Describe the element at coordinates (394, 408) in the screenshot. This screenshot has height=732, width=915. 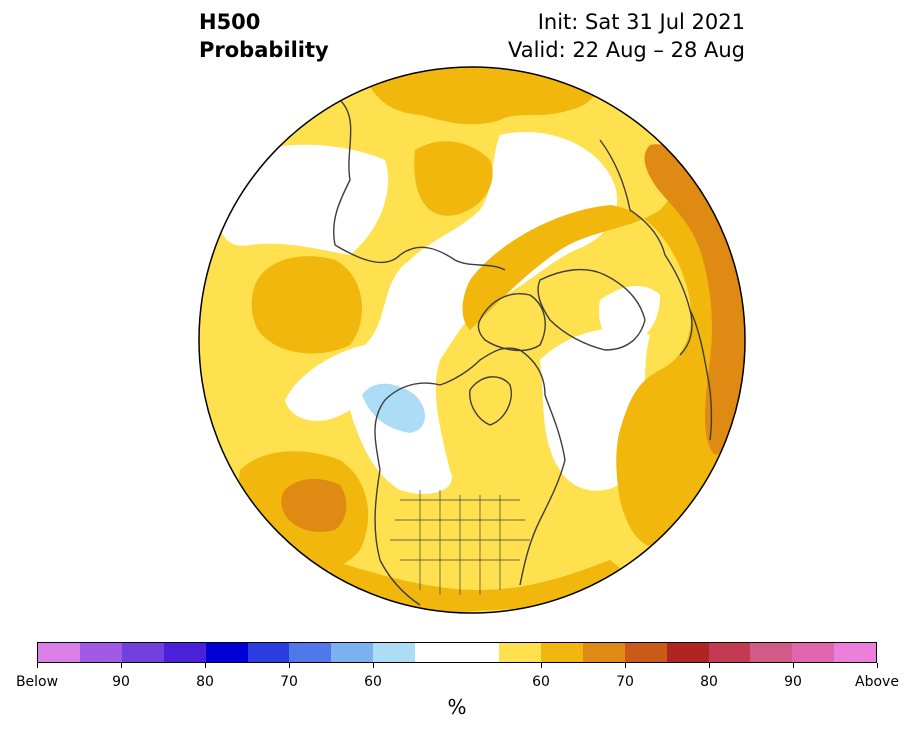
I see `field-blue-canada` at that location.